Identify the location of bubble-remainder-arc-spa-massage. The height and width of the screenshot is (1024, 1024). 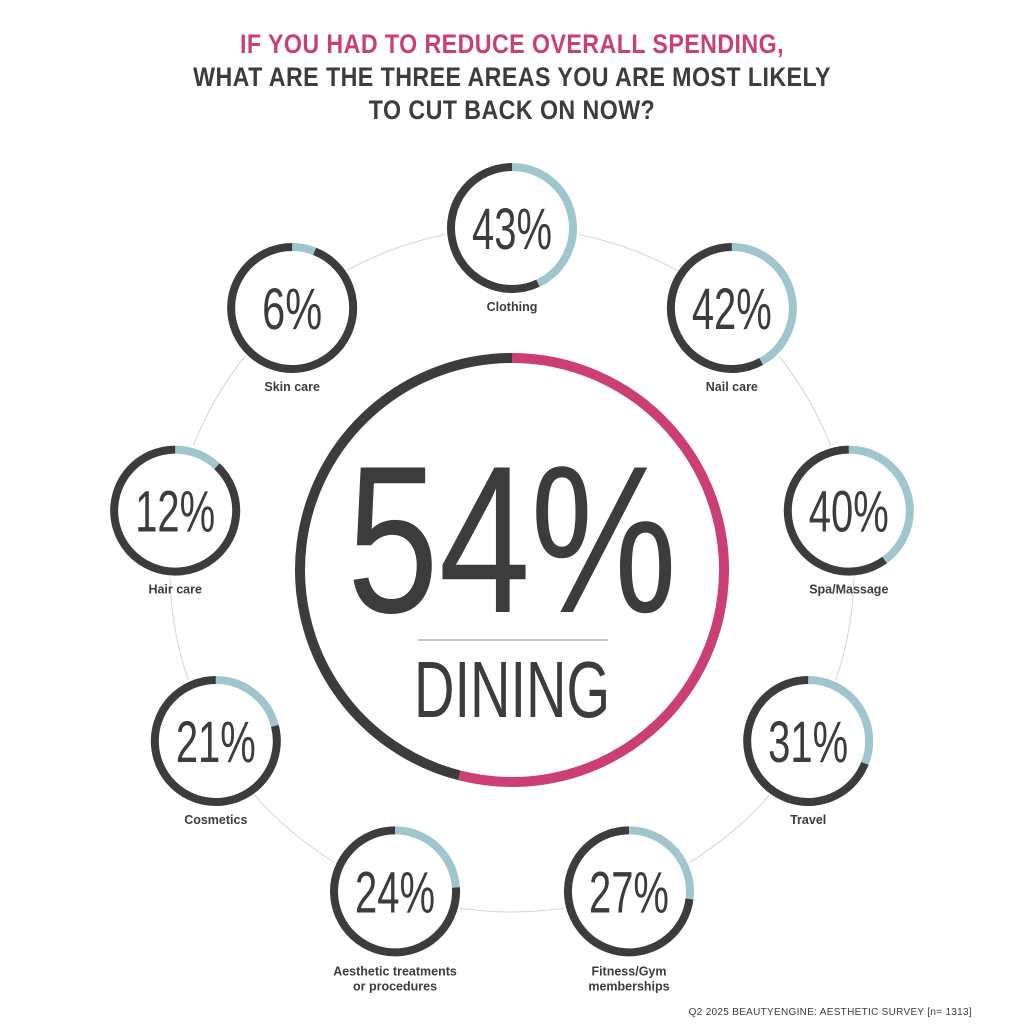
(835, 510).